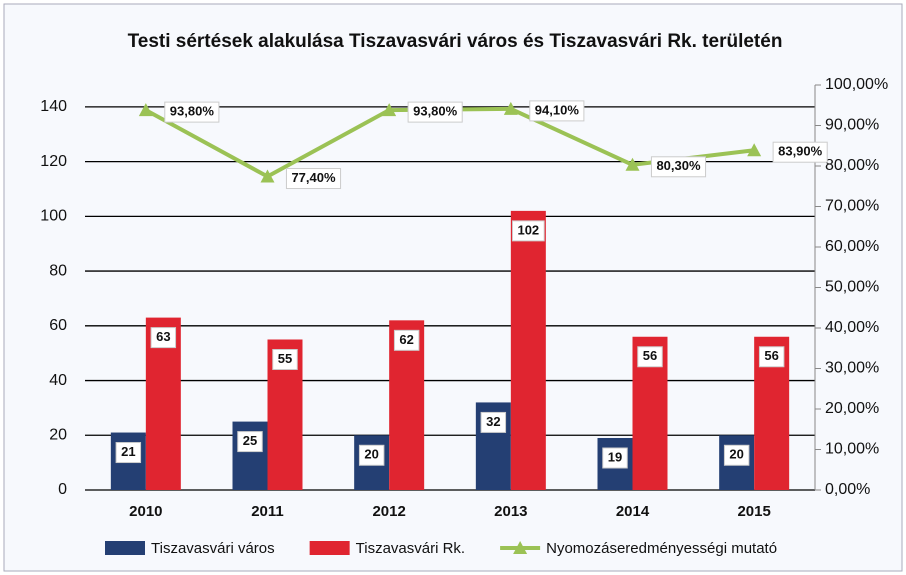 This screenshot has width=906, height=575. Describe the element at coordinates (53, 106) in the screenshot. I see `y-tick-label: 140` at that location.